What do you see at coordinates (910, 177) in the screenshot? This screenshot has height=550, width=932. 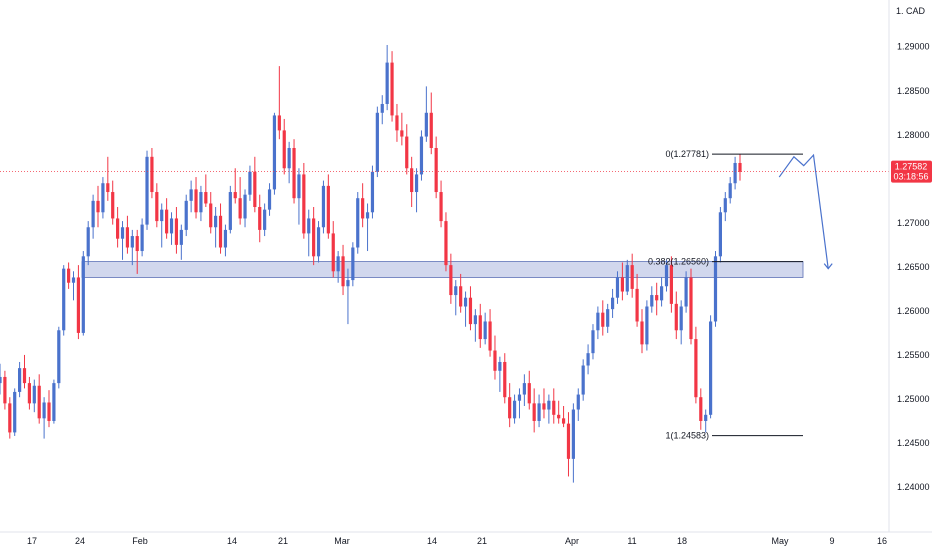 I see `price-badge-countdown: 03:18:56` at bounding box center [910, 177].